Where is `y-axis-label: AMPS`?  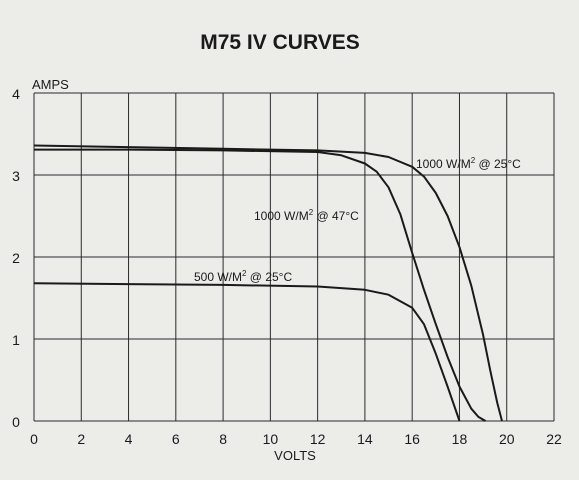 y-axis-label: AMPS is located at coordinates (50, 84).